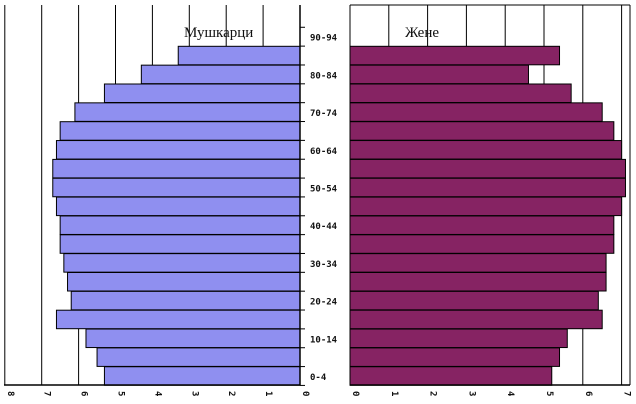  Describe the element at coordinates (324, 190) in the screenshot. I see `age-group-label: 50-54` at that location.